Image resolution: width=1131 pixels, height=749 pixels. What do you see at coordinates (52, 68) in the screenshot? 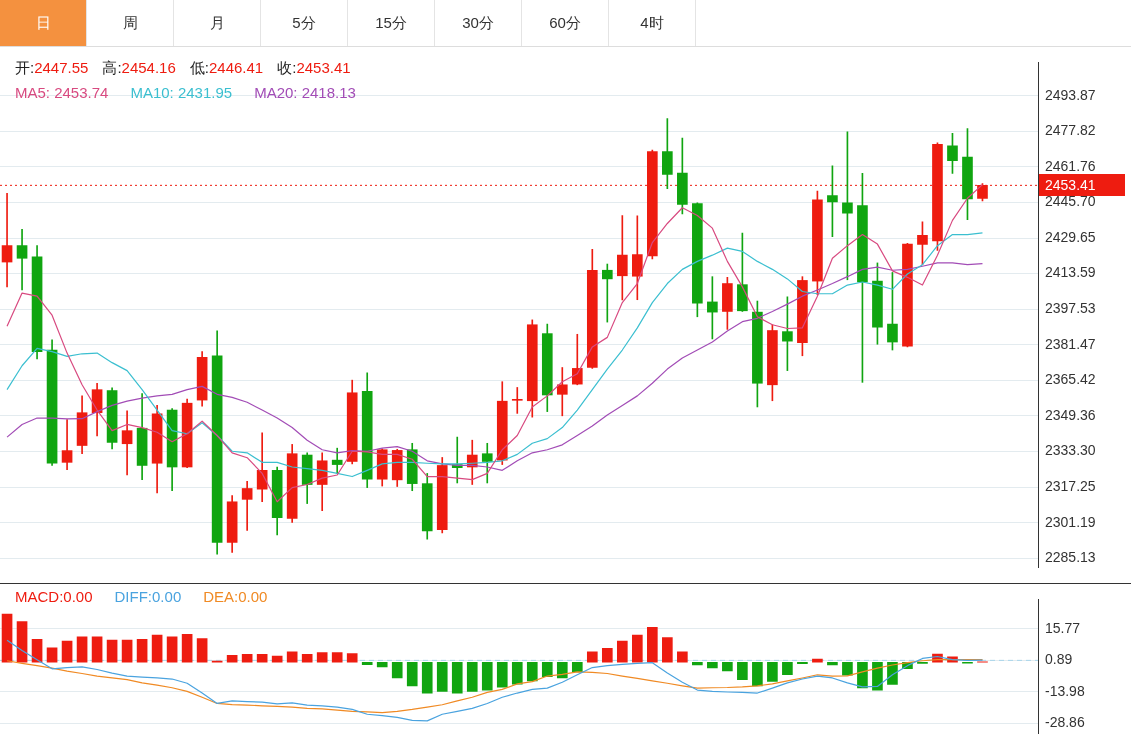
I see `annotation: 开:2447.55` at bounding box center [52, 68].